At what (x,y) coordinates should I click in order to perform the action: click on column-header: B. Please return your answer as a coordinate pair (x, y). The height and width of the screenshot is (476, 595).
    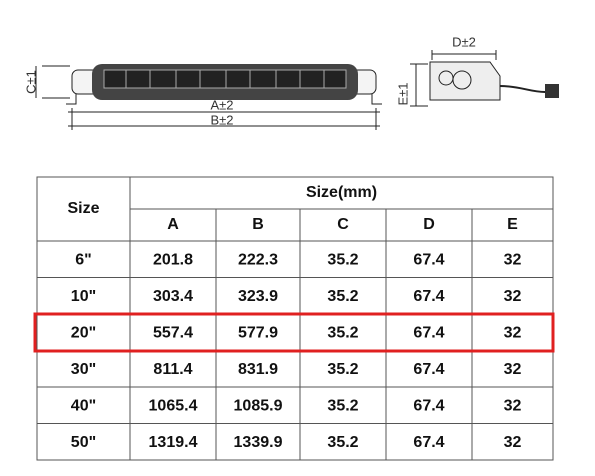
    Looking at the image, I should click on (258, 224).